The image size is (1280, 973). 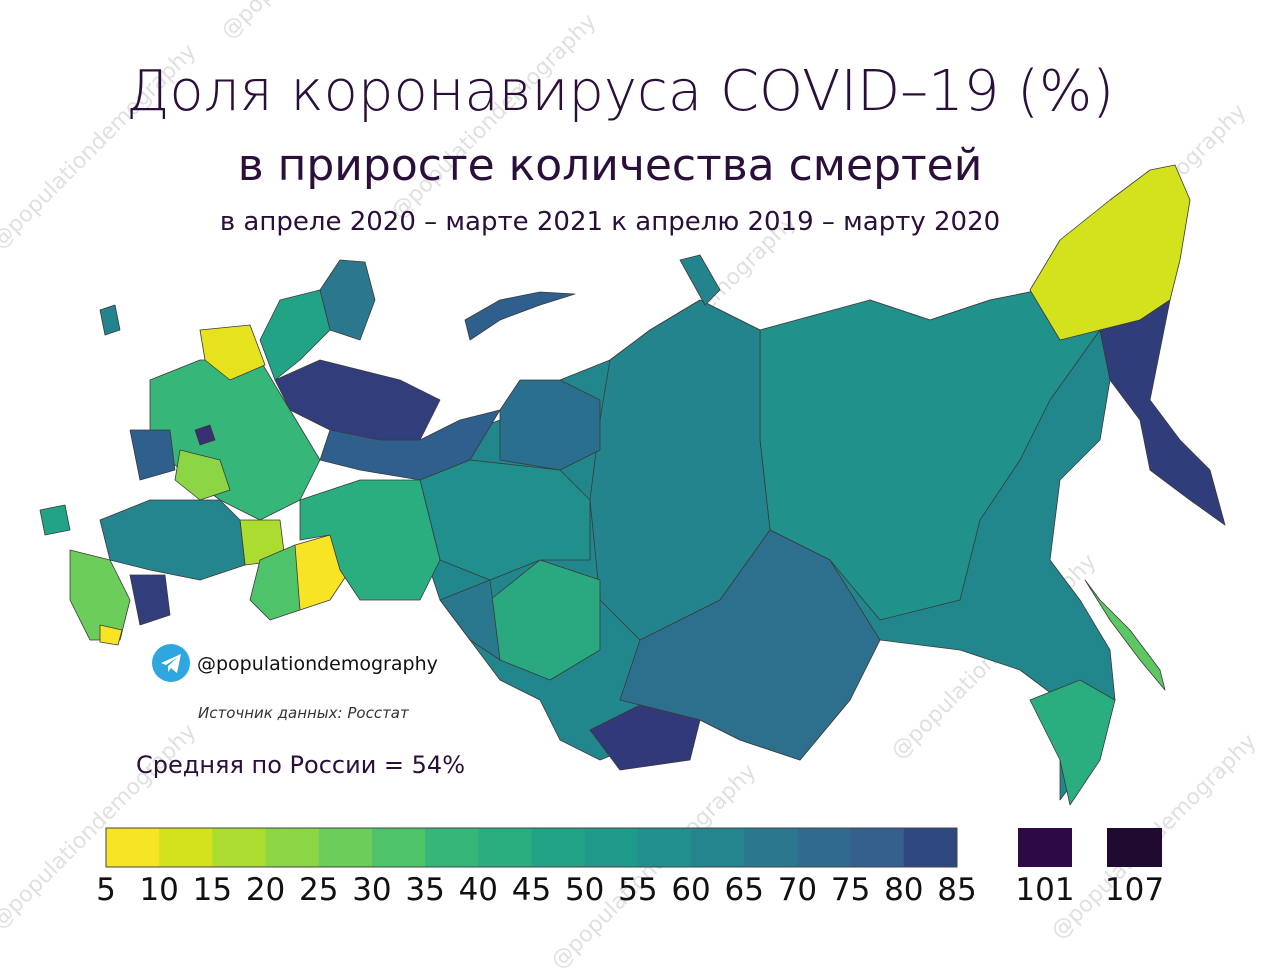 What do you see at coordinates (610, 165) in the screenshot?
I see `subtitle: в приросте количества смертей` at bounding box center [610, 165].